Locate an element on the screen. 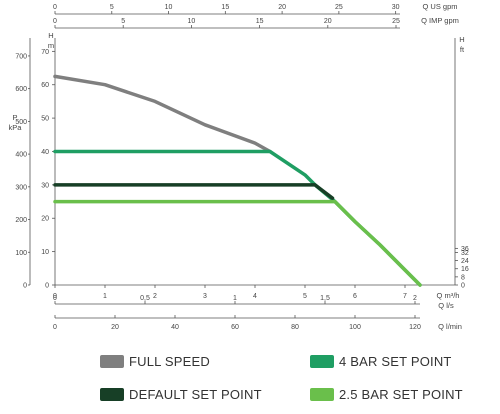 Image resolution: width=500 pixels, height=414 pixels. imp-gpm-tick-label: 10 is located at coordinates (192, 21).